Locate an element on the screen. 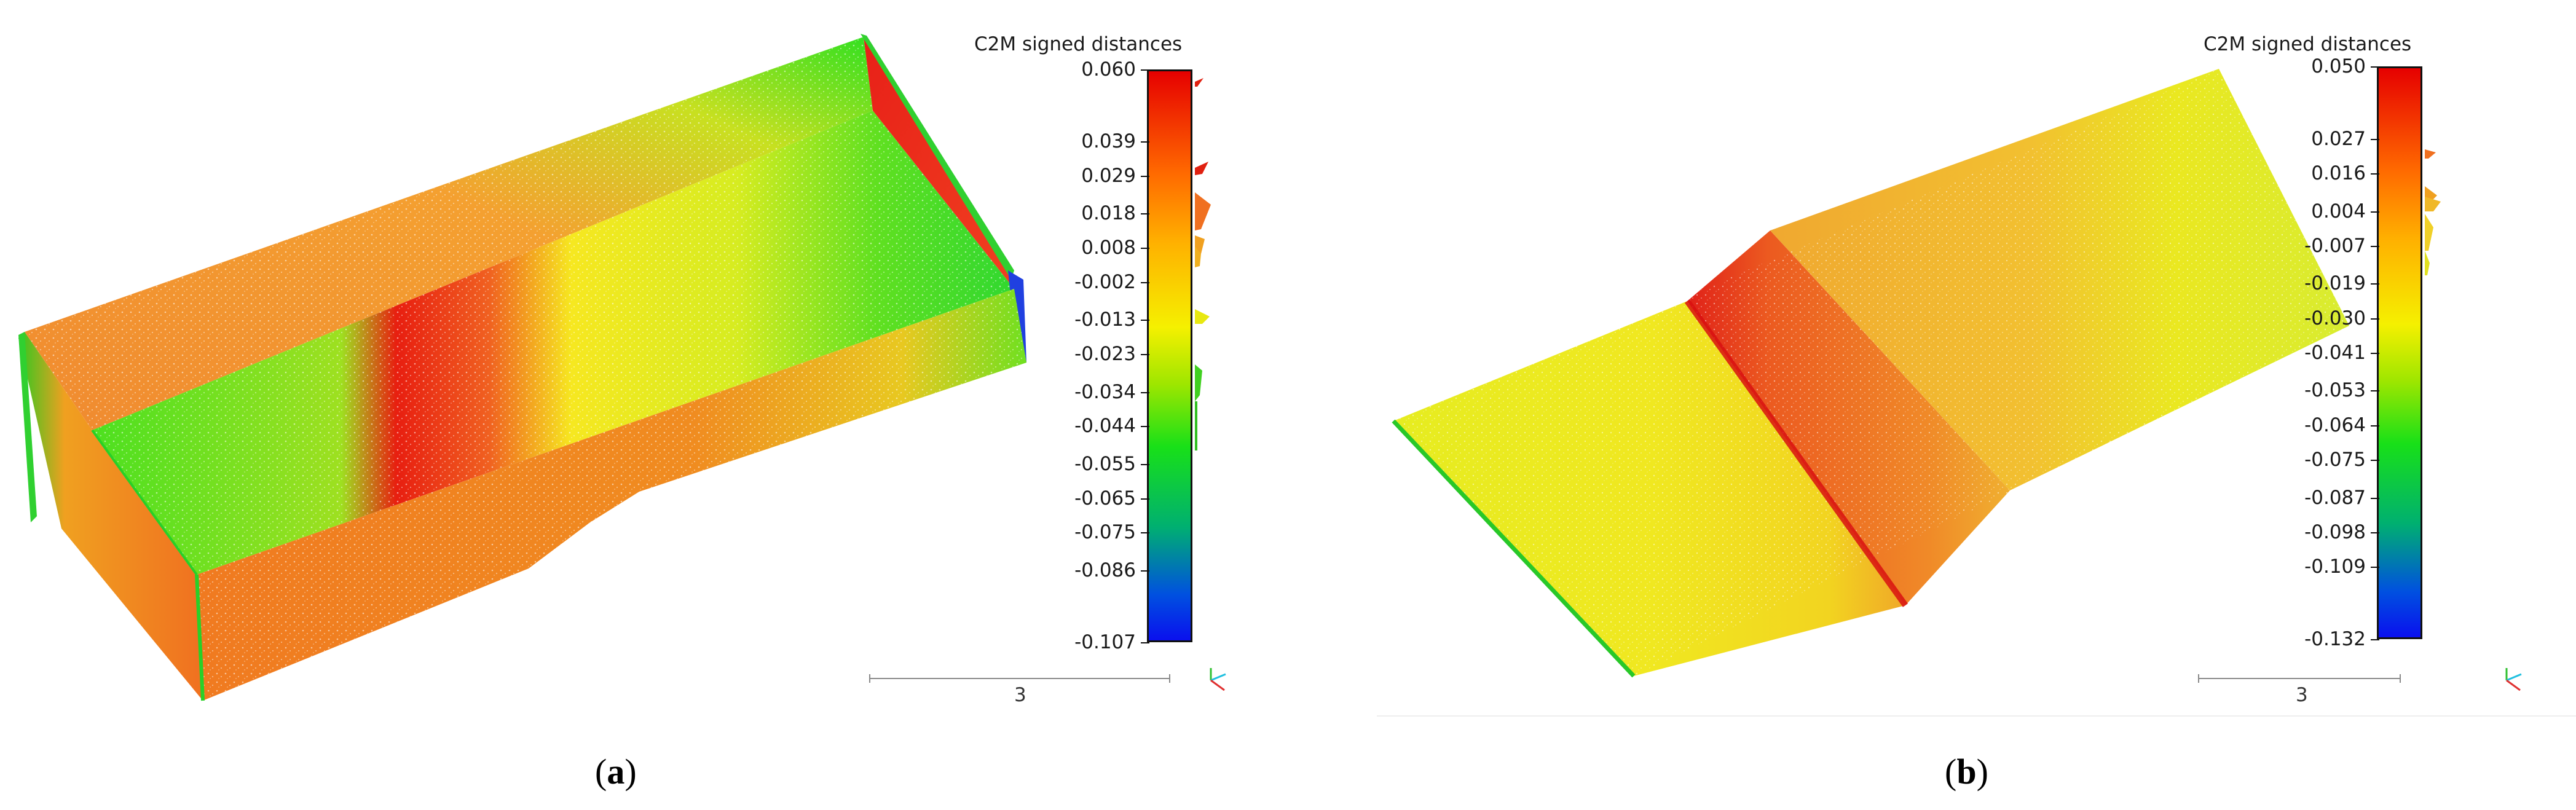 This screenshot has height=810, width=2576. colorbar-tick-label: -0.086 is located at coordinates (1105, 570).